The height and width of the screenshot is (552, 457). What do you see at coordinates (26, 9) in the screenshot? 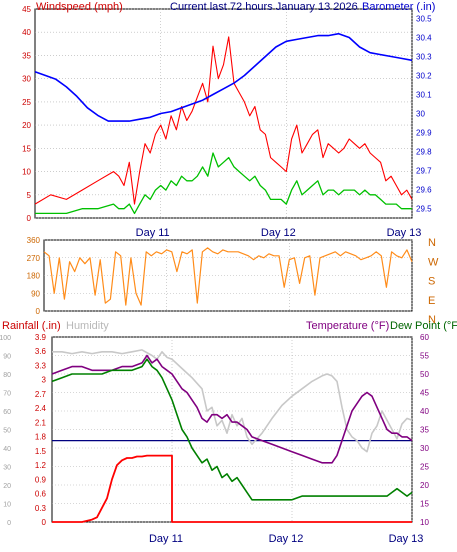
I see `windspeed-tick-label: 45` at bounding box center [26, 9].